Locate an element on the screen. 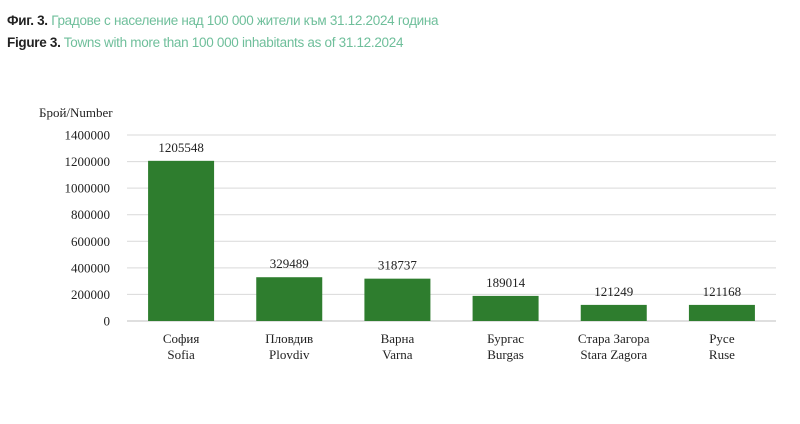 This screenshot has width=800, height=424. category-label-bg: Варна is located at coordinates (398, 338).